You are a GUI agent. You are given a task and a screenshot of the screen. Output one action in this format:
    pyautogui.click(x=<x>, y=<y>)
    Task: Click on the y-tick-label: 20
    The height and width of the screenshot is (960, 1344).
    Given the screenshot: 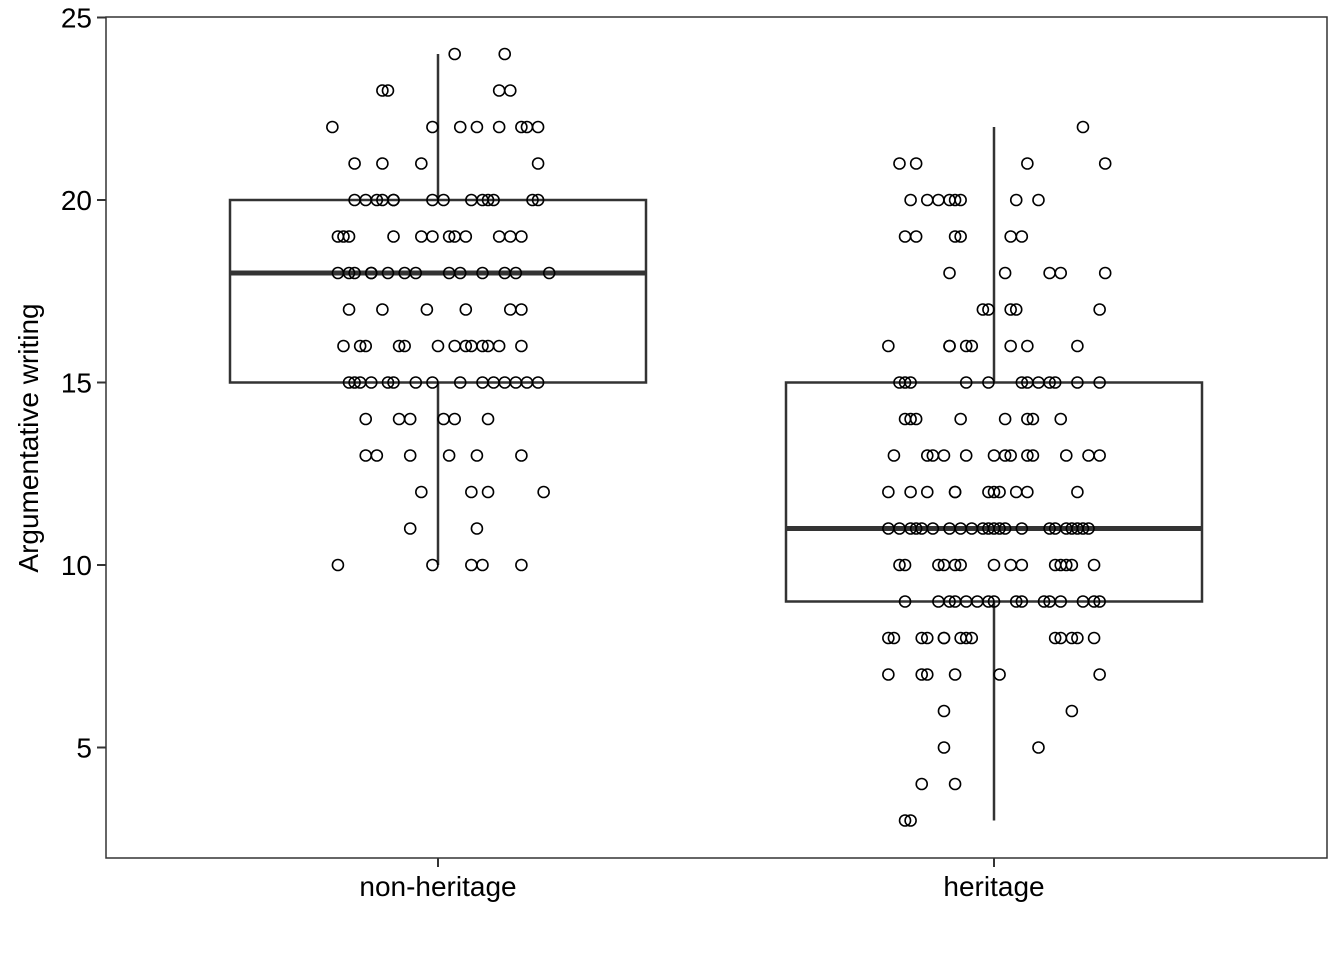 What is the action you would take?
    pyautogui.click(x=76, y=200)
    